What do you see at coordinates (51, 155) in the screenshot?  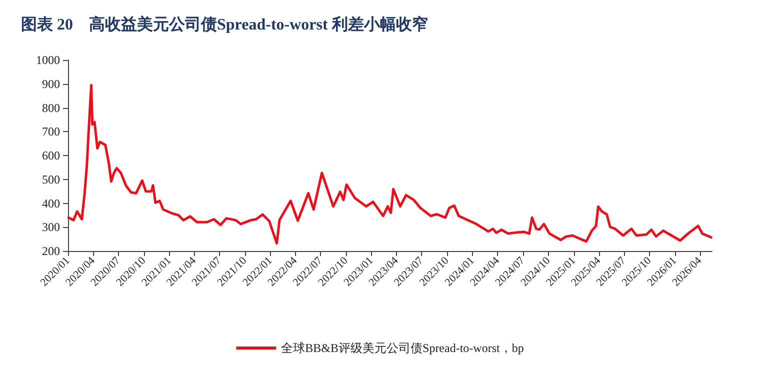 I see `y-tick-label: 600` at bounding box center [51, 155].